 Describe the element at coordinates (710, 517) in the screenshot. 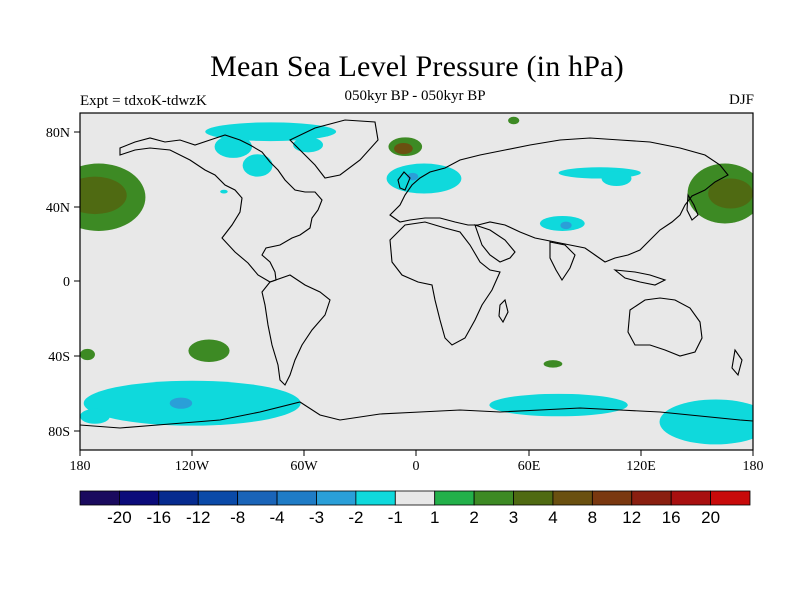

I see `colorbar-label-15: 20` at that location.